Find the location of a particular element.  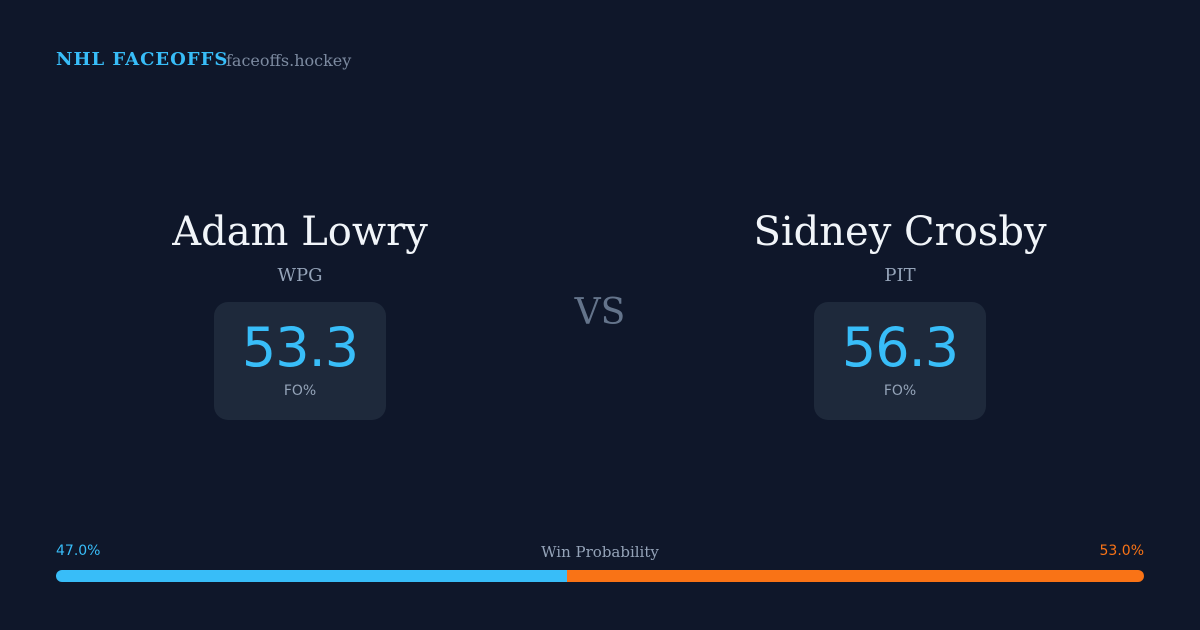

win-prob-title: Win Probability is located at coordinates (600, 552).